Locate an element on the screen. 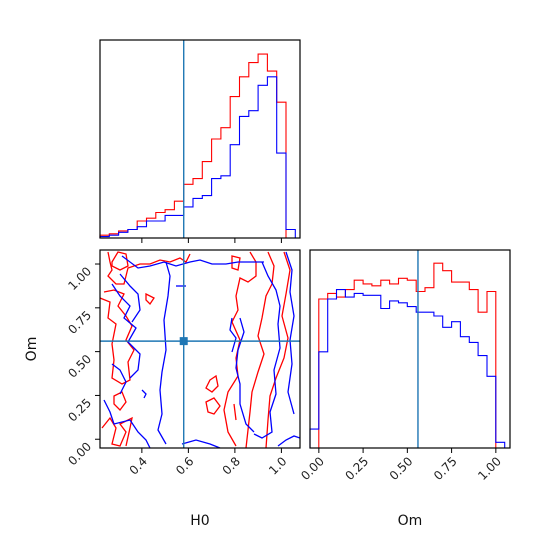  contour-truth-marker is located at coordinates (183, 341).